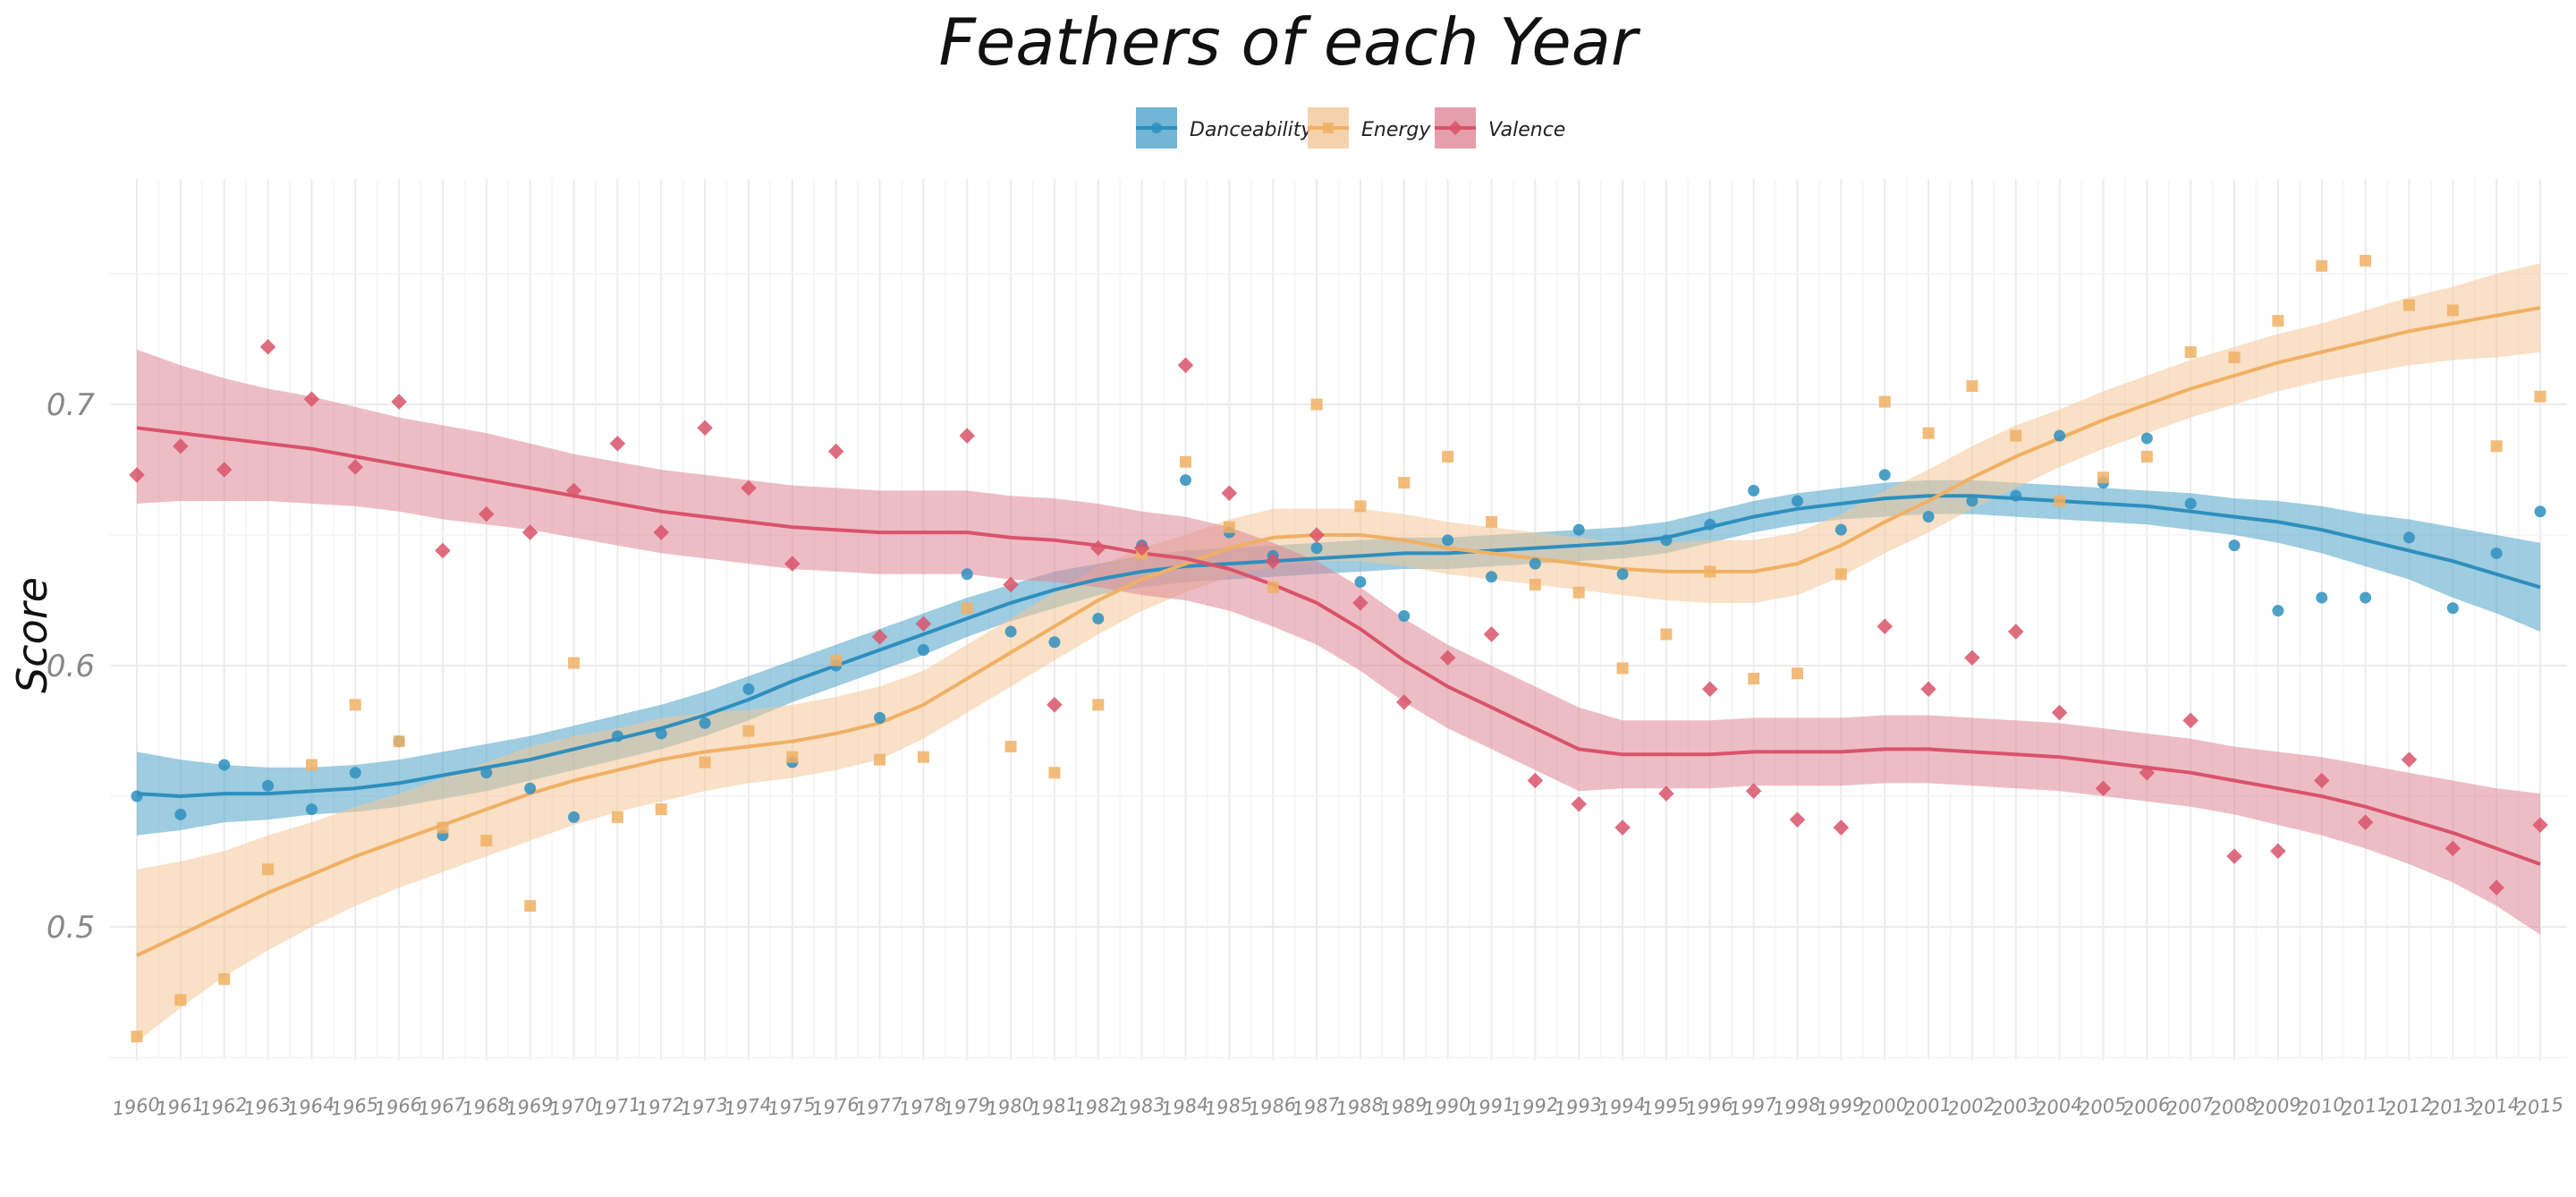  Describe the element at coordinates (1141, 1106) in the screenshot. I see `x-tick-label: 1983` at that location.